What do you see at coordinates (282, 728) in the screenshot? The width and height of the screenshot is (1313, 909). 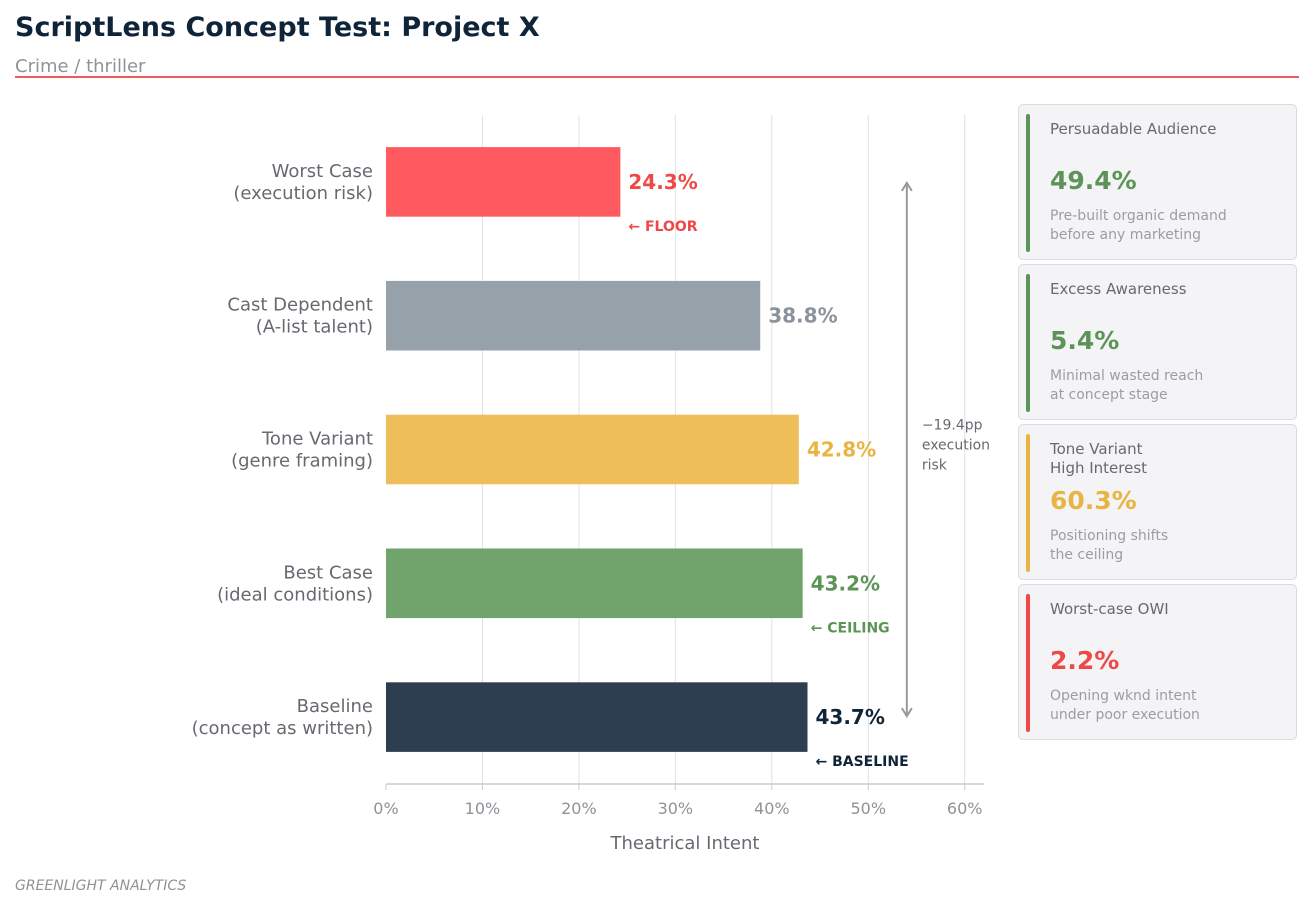 I see `category-label-line: (concept as written)` at bounding box center [282, 728].